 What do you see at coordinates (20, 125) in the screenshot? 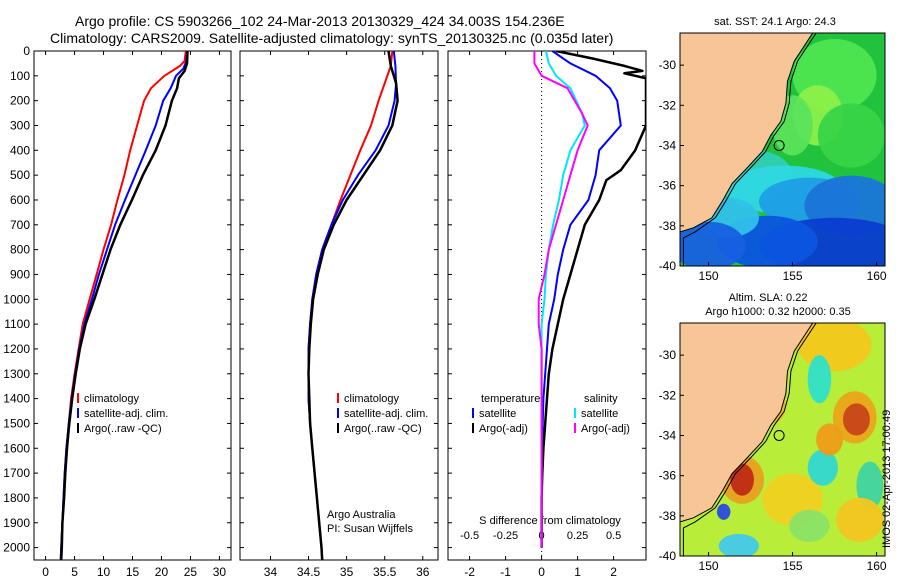
I see `y-tick-label: 300` at bounding box center [20, 125].